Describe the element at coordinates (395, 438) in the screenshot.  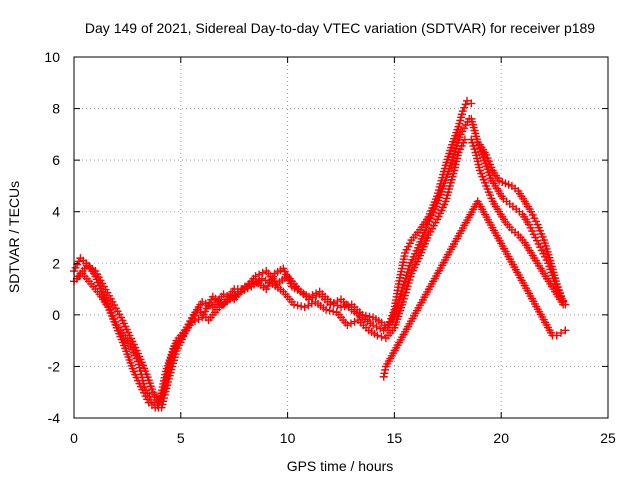
I see `x-tick-label: 15` at that location.